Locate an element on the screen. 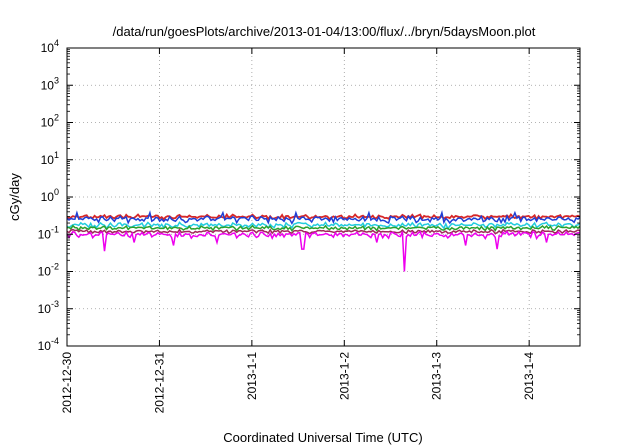 This screenshot has width=640, height=448. y-tick-label: 10² is located at coordinates (50, 121).